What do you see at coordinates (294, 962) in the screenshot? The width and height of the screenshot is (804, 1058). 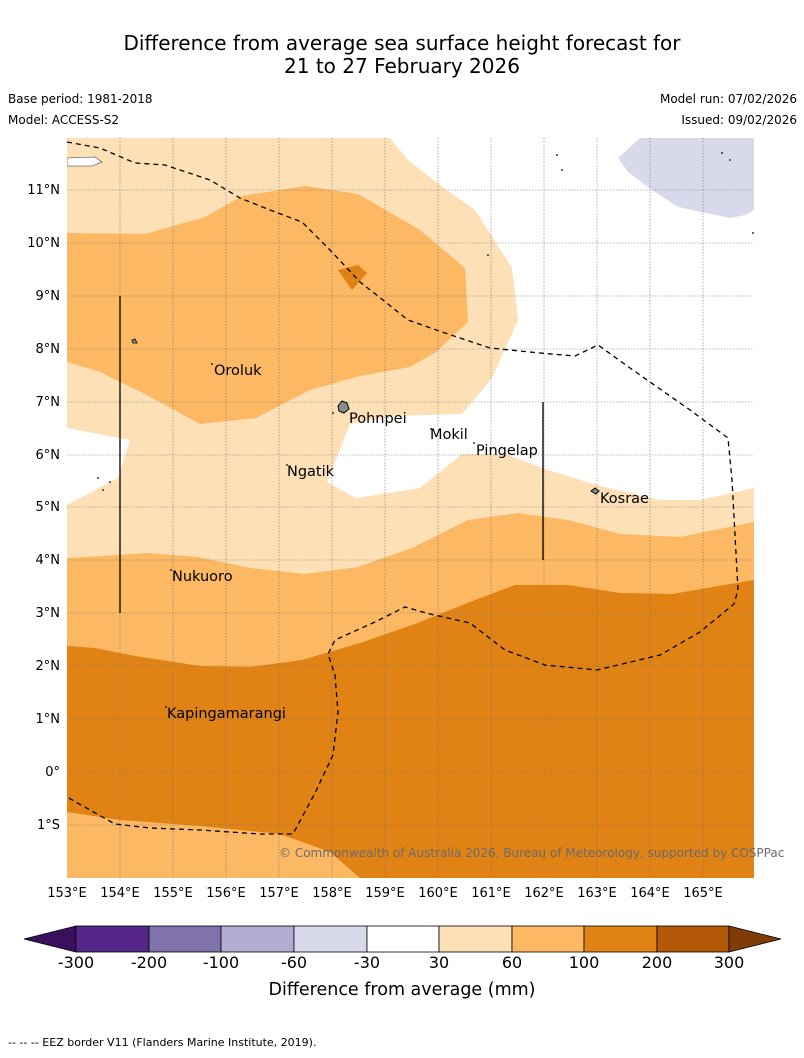 I see `colorbar-tick: -60` at bounding box center [294, 962].